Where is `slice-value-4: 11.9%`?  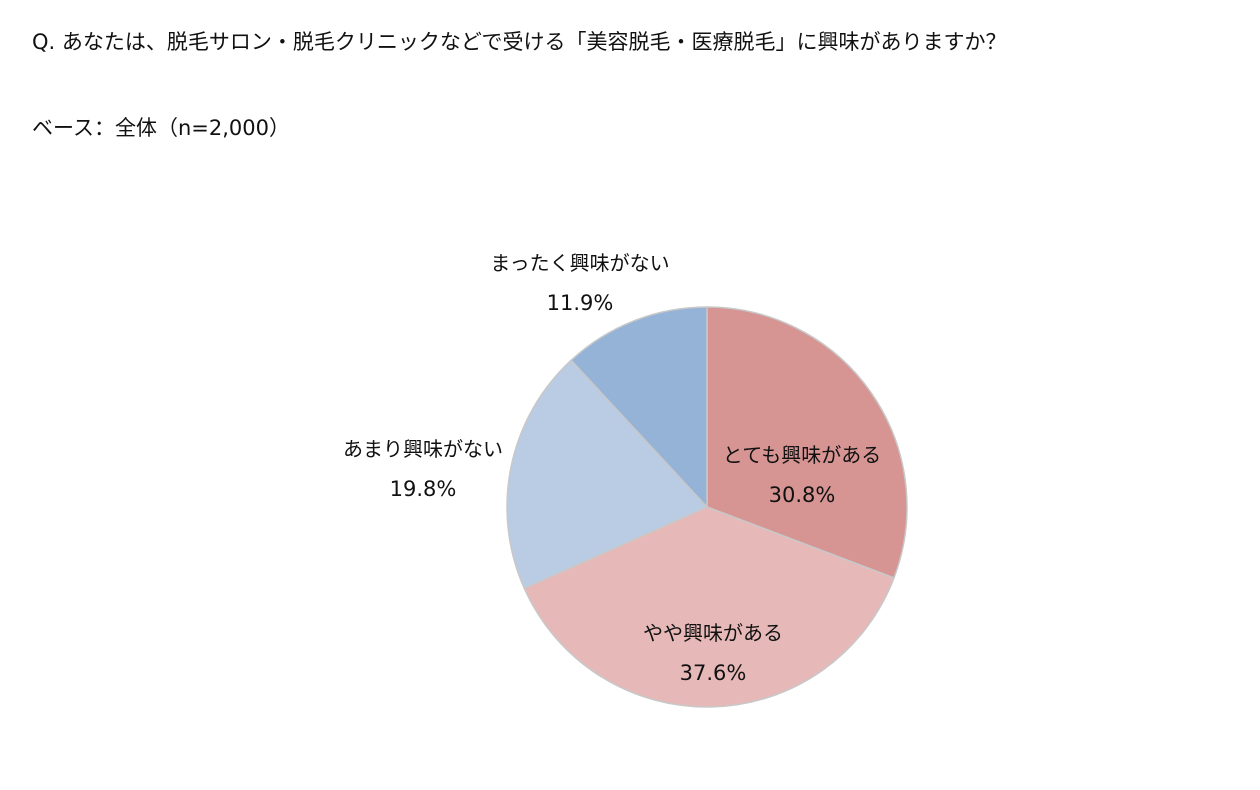
slice-value-4: 11.9% is located at coordinates (580, 303).